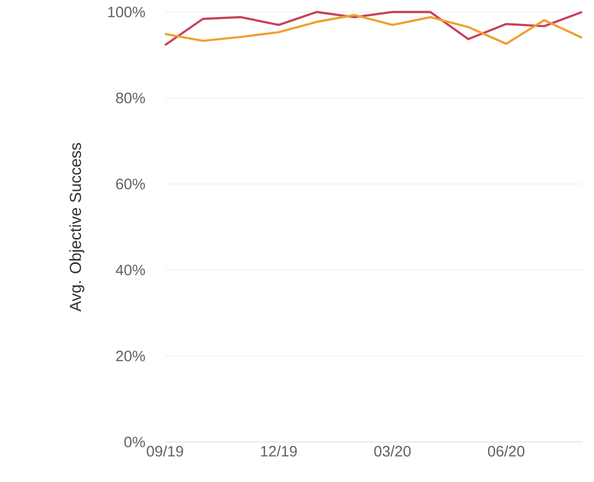 The height and width of the screenshot is (482, 594). Describe the element at coordinates (76, 227) in the screenshot. I see `y-axis-title: Avg. Objective Success` at that location.